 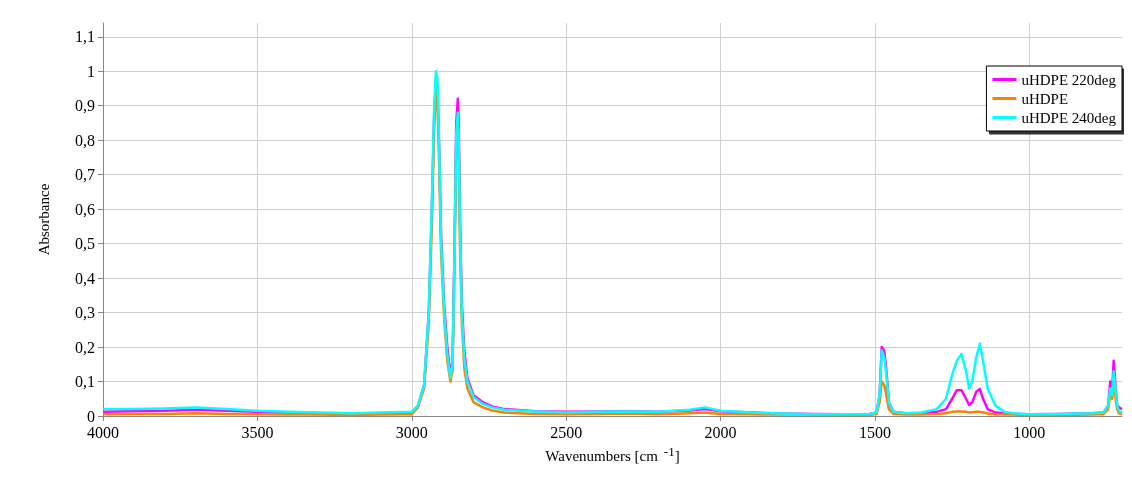 I want to click on y-axis-title: Absorbance, so click(x=43, y=219).